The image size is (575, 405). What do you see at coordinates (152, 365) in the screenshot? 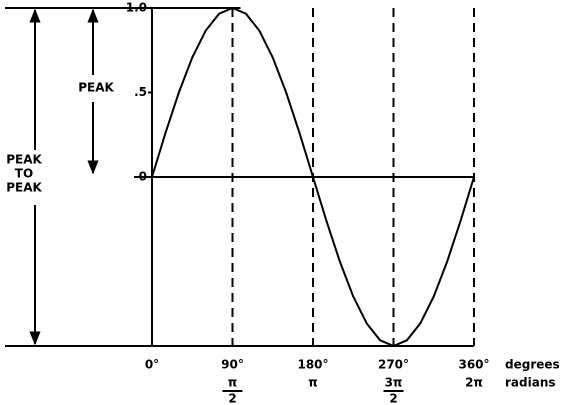
I see `x-tick-label: 0°` at bounding box center [152, 365].